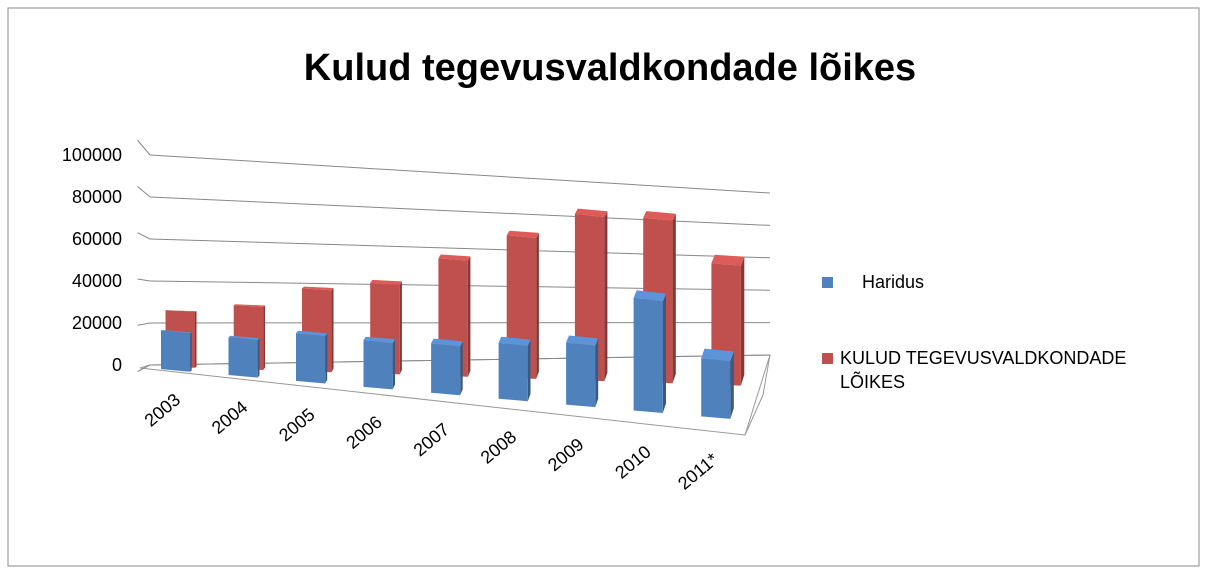 Image resolution: width=1206 pixels, height=572 pixels. What do you see at coordinates (97, 281) in the screenshot?
I see `y-tick-label: 40000` at bounding box center [97, 281].